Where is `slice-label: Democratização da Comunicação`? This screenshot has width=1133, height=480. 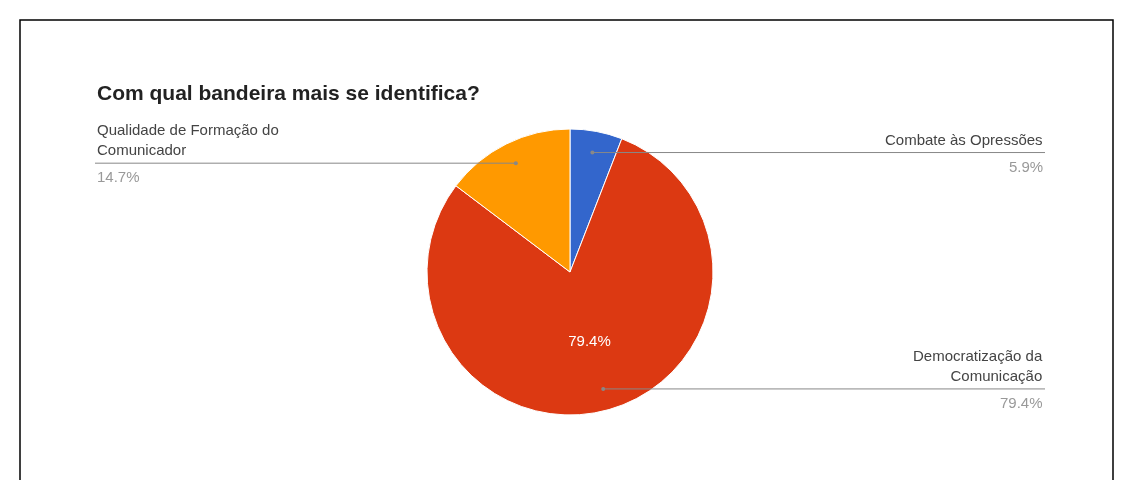
slice-label: Democratização da Comunicação is located at coordinates (978, 365).